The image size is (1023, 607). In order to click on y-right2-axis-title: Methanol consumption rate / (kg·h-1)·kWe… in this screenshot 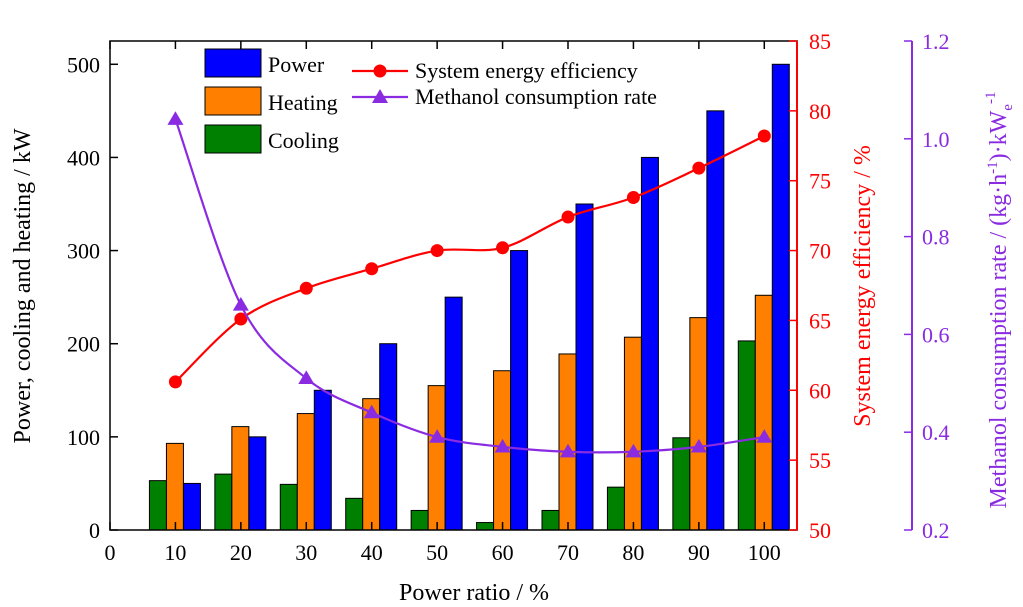, I will do `click(999, 300)`.